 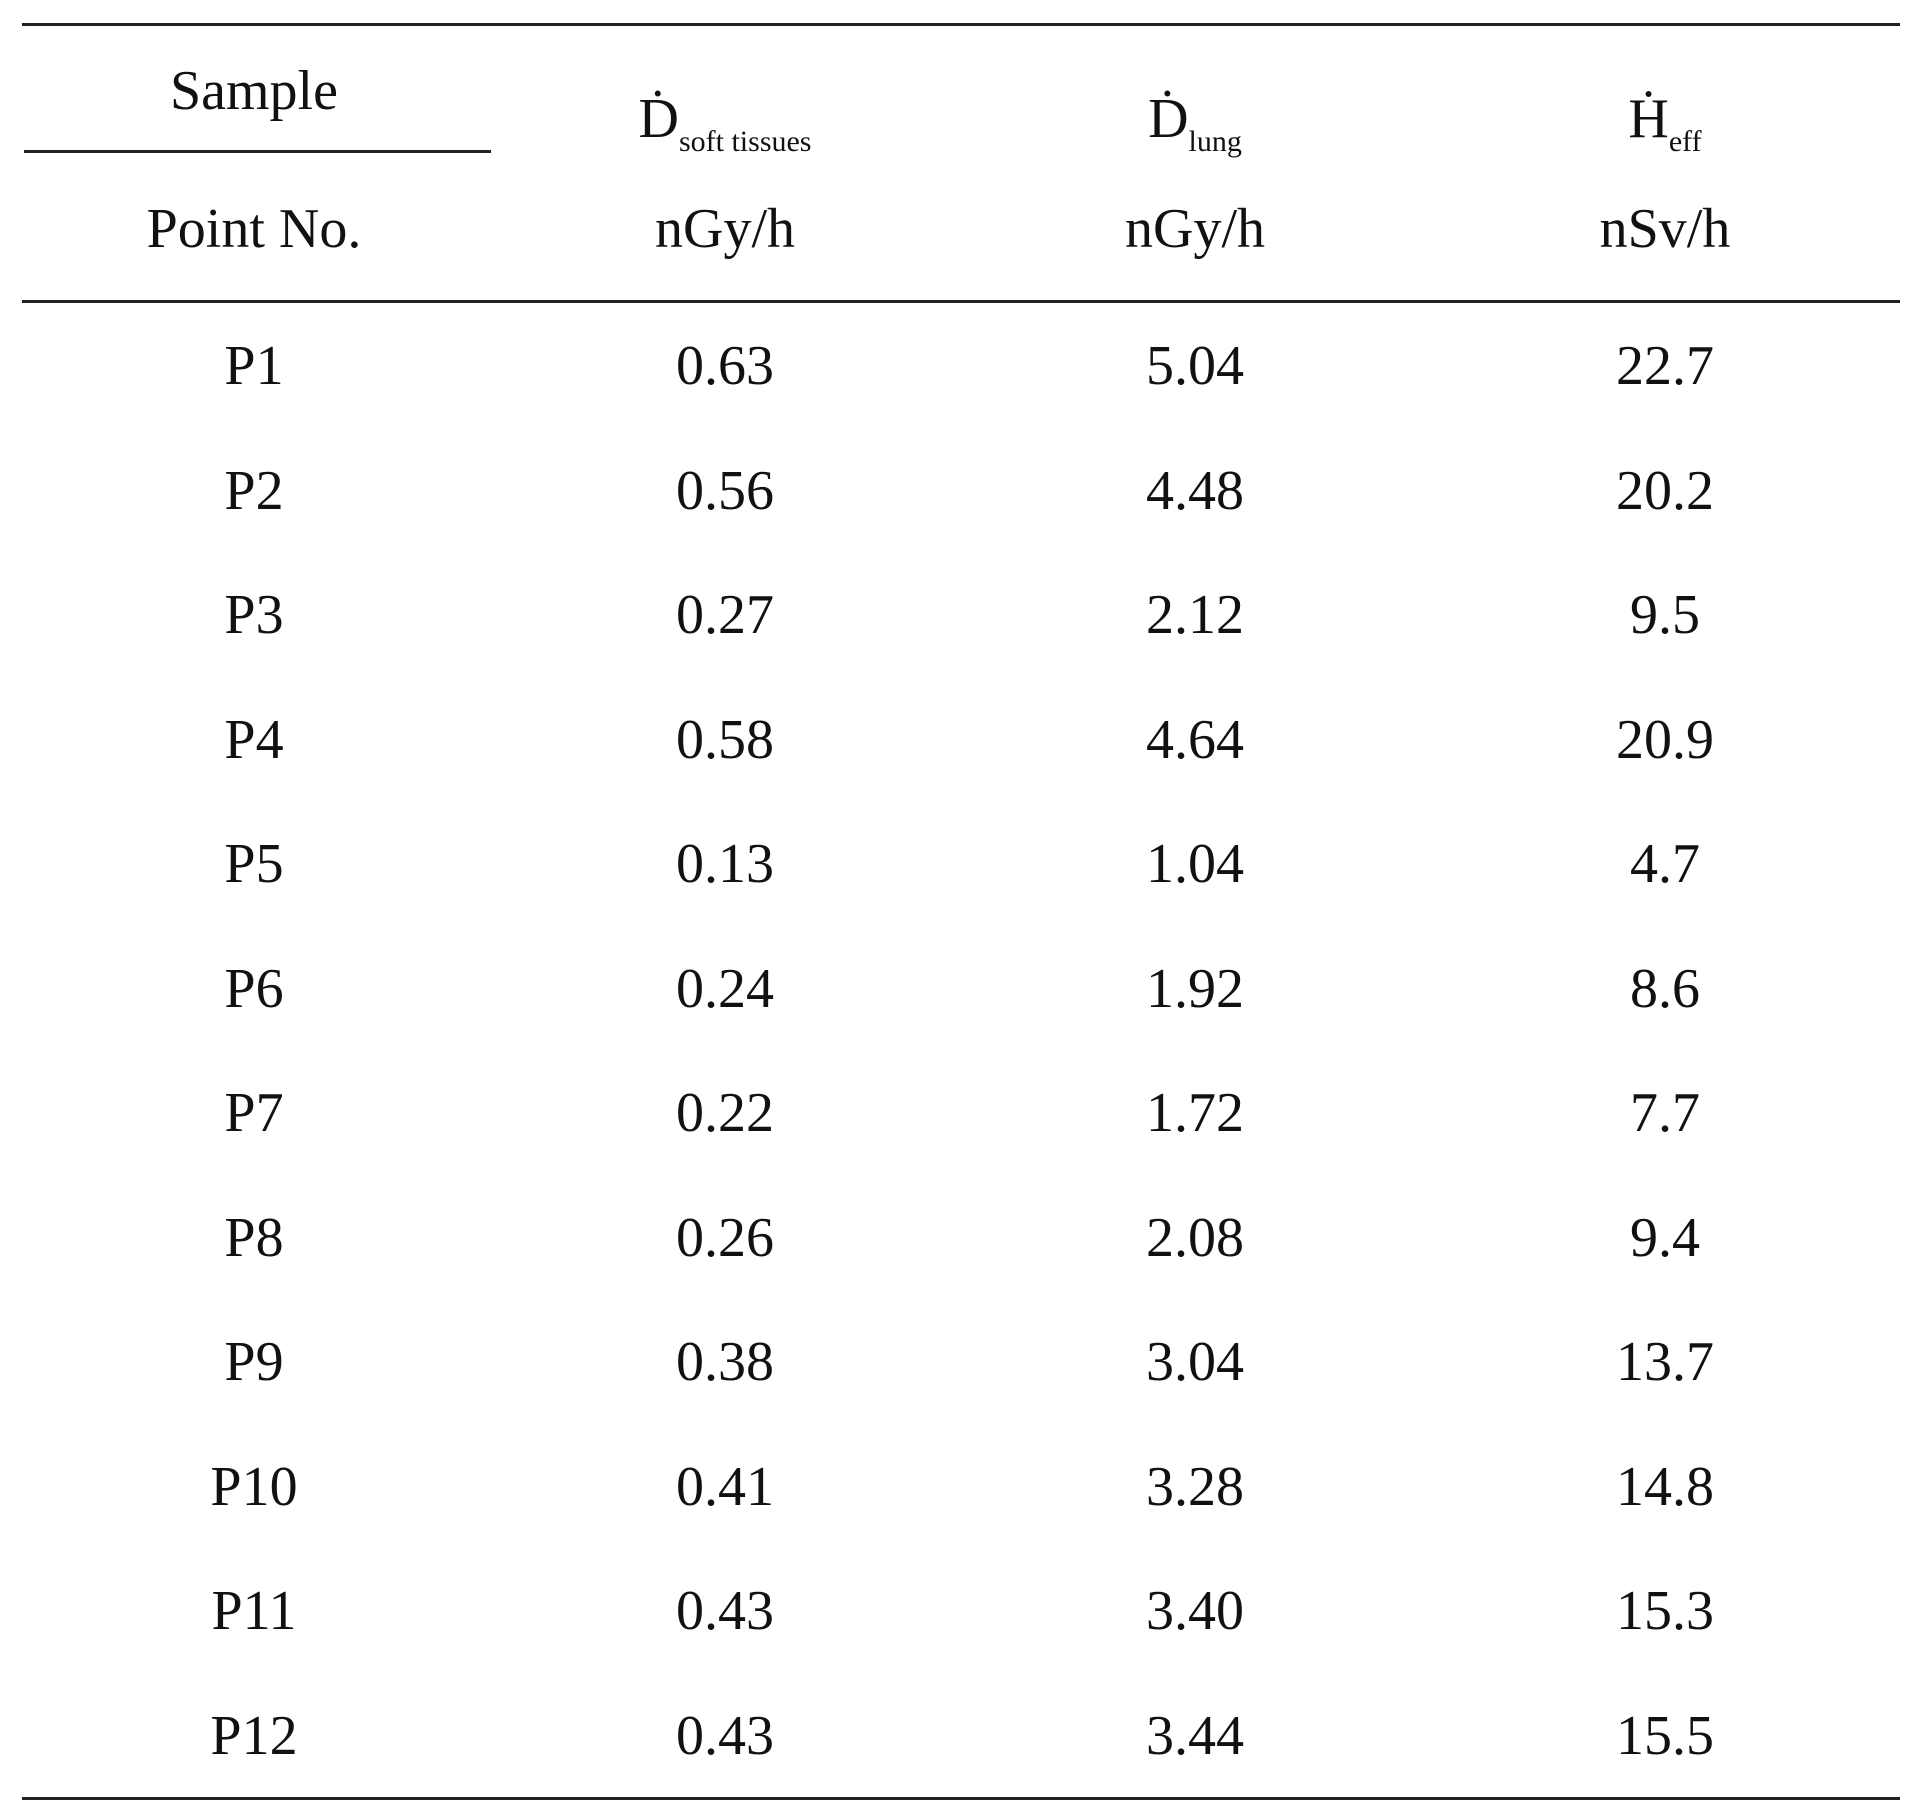 I want to click on column-symbol: Ḋlung, so click(x=1195, y=124).